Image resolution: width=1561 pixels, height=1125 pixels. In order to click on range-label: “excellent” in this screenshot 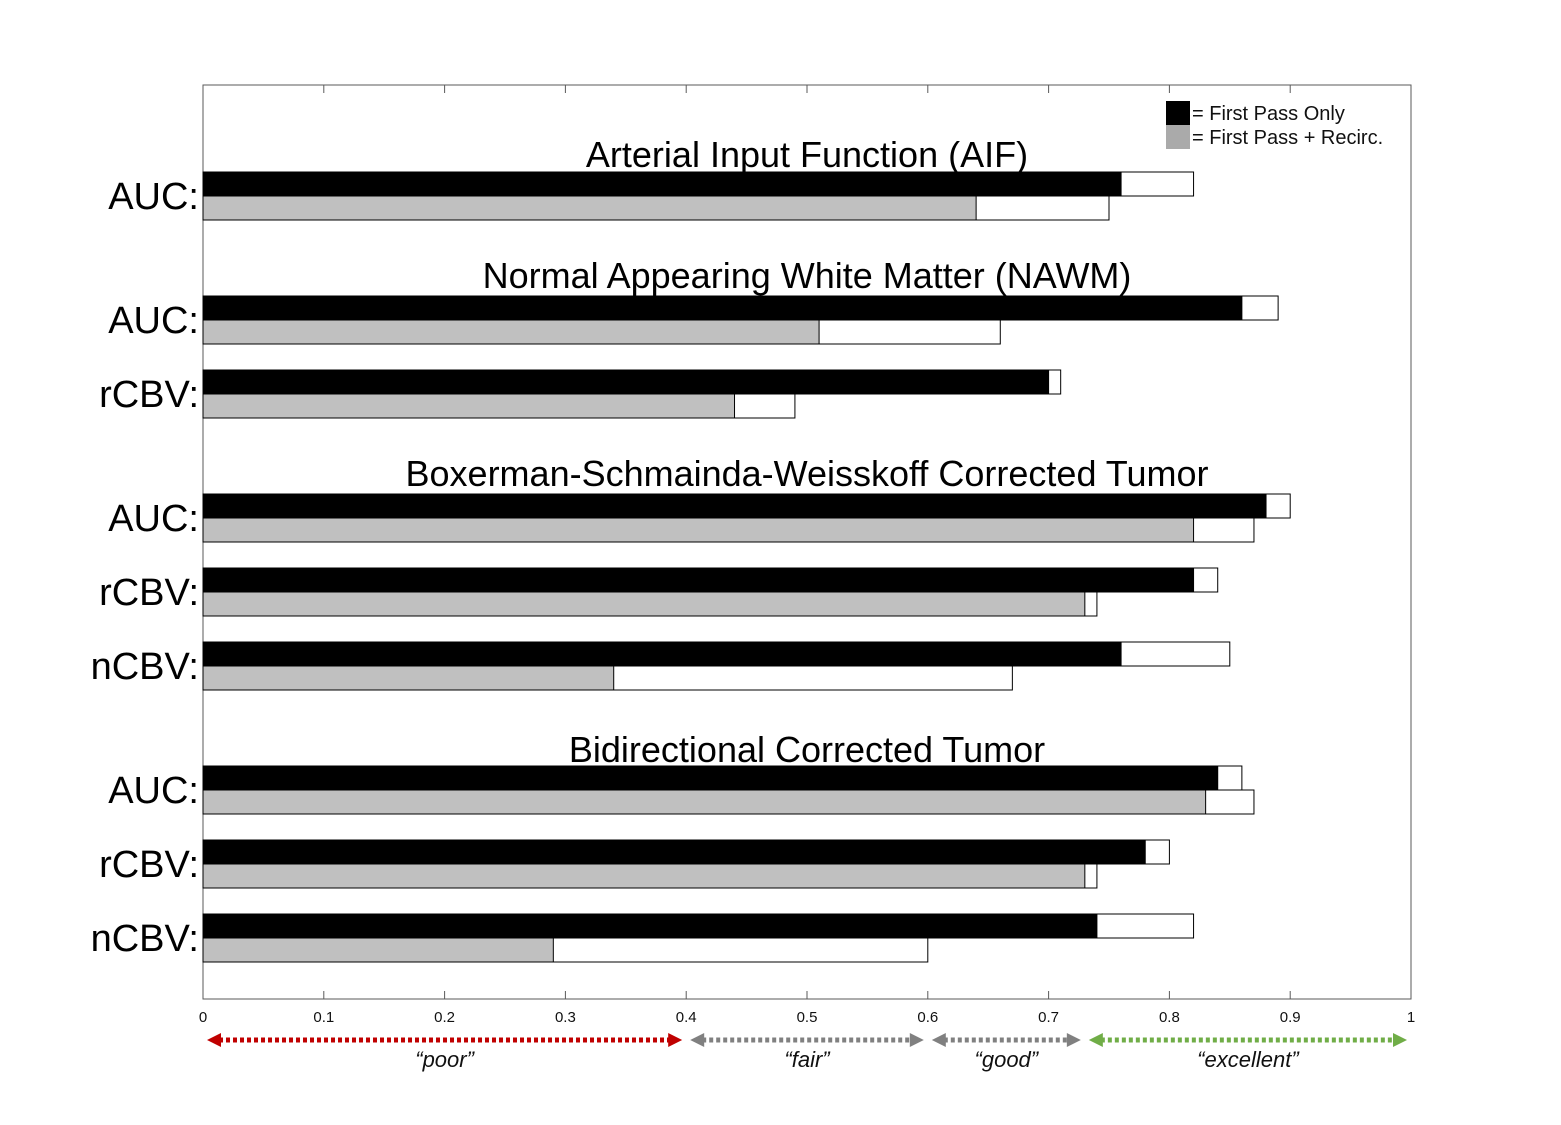, I will do `click(1248, 1059)`.